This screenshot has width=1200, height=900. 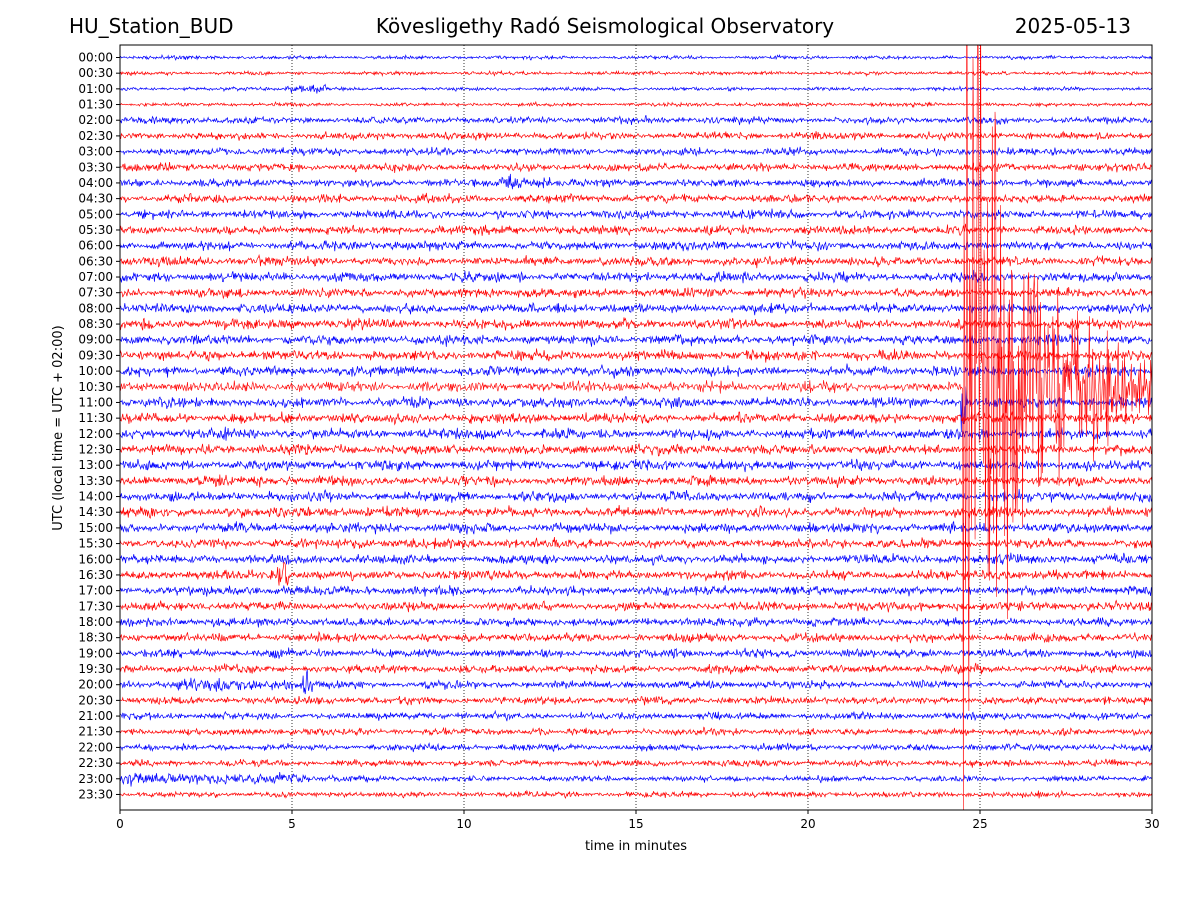 What do you see at coordinates (58, 427) in the screenshot?
I see `y-axis-label: UTC (local time = UTC + 02:00)` at bounding box center [58, 427].